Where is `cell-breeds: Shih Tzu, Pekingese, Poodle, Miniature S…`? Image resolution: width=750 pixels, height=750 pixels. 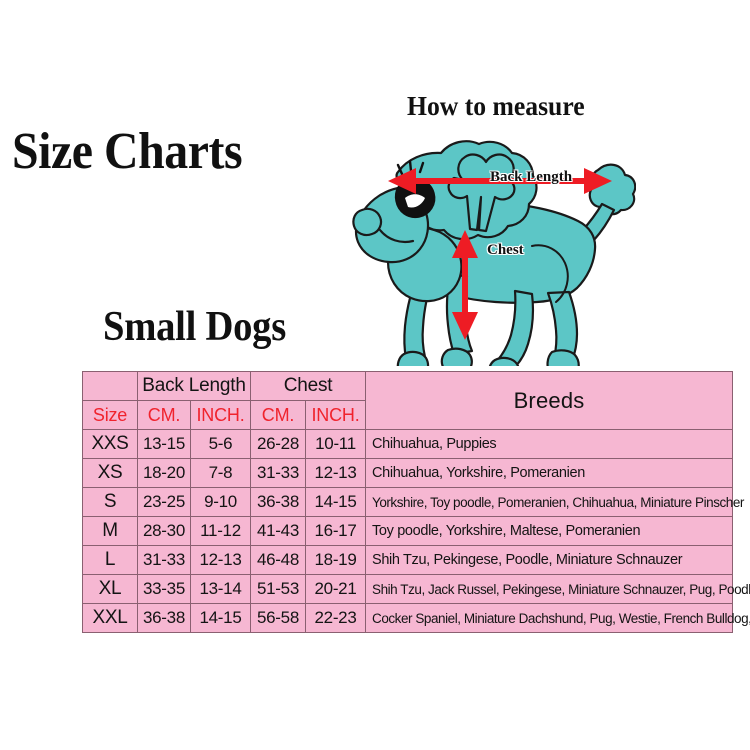
cell-breeds: Shih Tzu, Pekingese, Poodle, Miniature S… is located at coordinates (549, 560).